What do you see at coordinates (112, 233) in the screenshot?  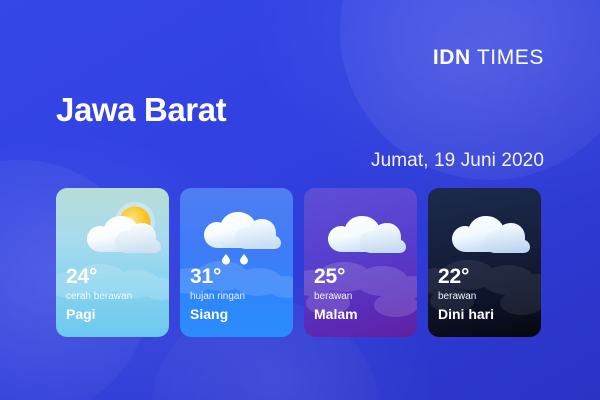 I see `sun-behind-cloud-icon` at bounding box center [112, 233].